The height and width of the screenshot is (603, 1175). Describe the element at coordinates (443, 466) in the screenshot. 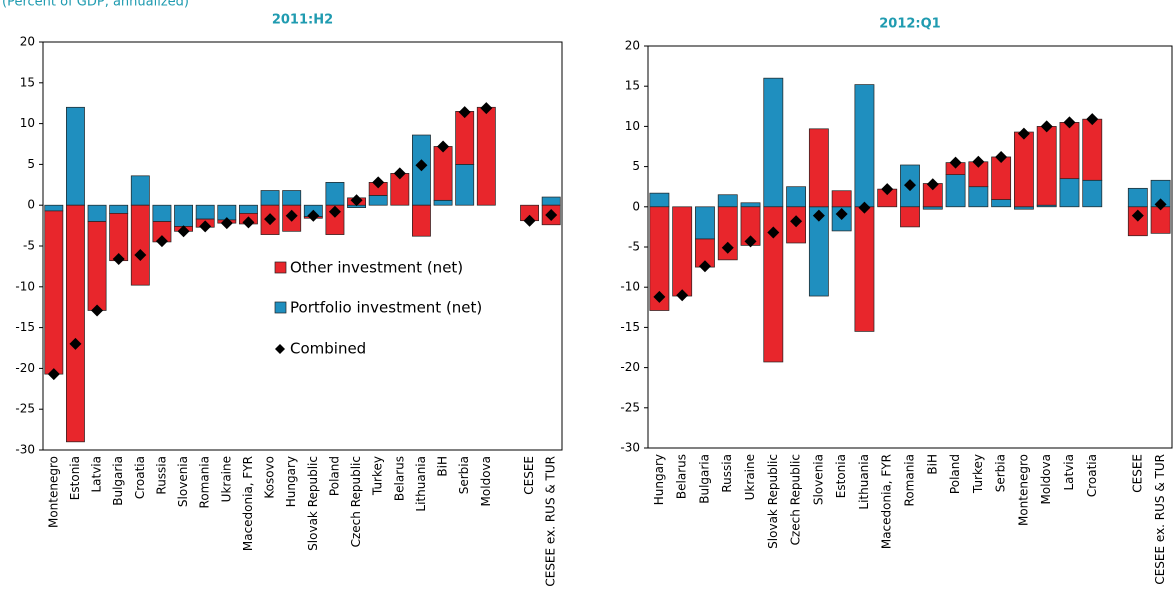

I see `x-tick-label: BiH` at that location.